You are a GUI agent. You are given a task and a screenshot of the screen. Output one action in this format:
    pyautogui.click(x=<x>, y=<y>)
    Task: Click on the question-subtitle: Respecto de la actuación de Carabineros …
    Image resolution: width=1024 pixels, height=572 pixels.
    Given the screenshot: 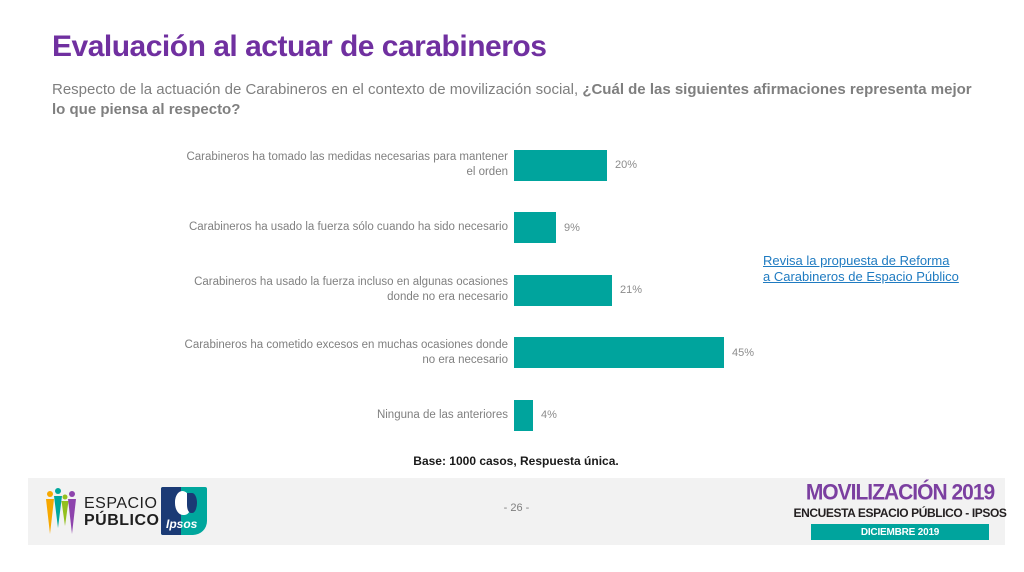 What is the action you would take?
    pyautogui.click(x=513, y=100)
    